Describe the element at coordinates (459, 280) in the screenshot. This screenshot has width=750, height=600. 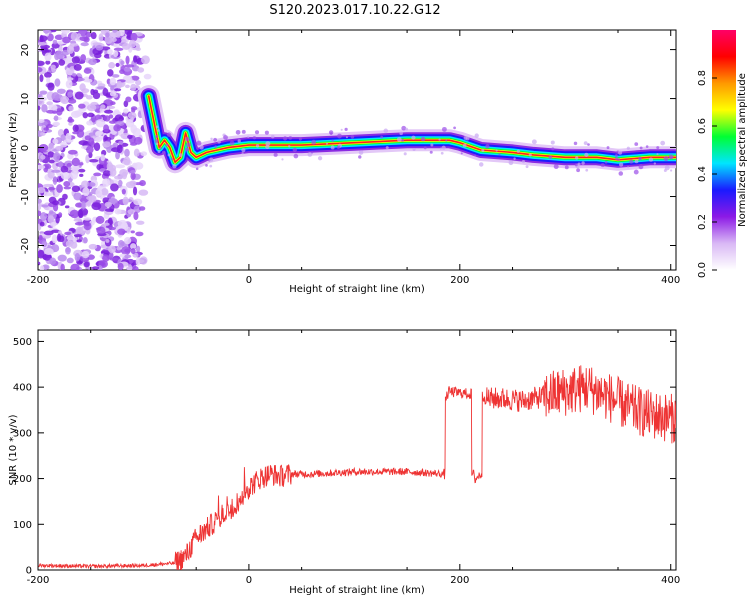
I see `spectrogram-x-tick-label: 200` at that location.